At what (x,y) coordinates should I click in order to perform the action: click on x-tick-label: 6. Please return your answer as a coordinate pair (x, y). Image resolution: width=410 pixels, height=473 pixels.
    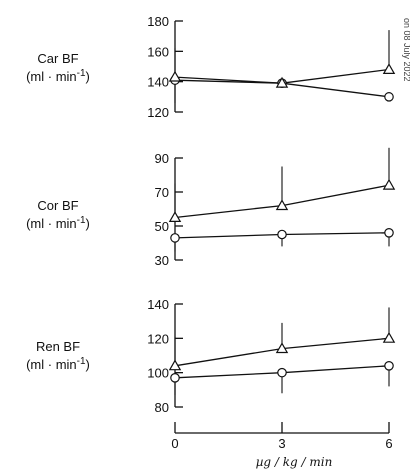
    Looking at the image, I should click on (388, 443).